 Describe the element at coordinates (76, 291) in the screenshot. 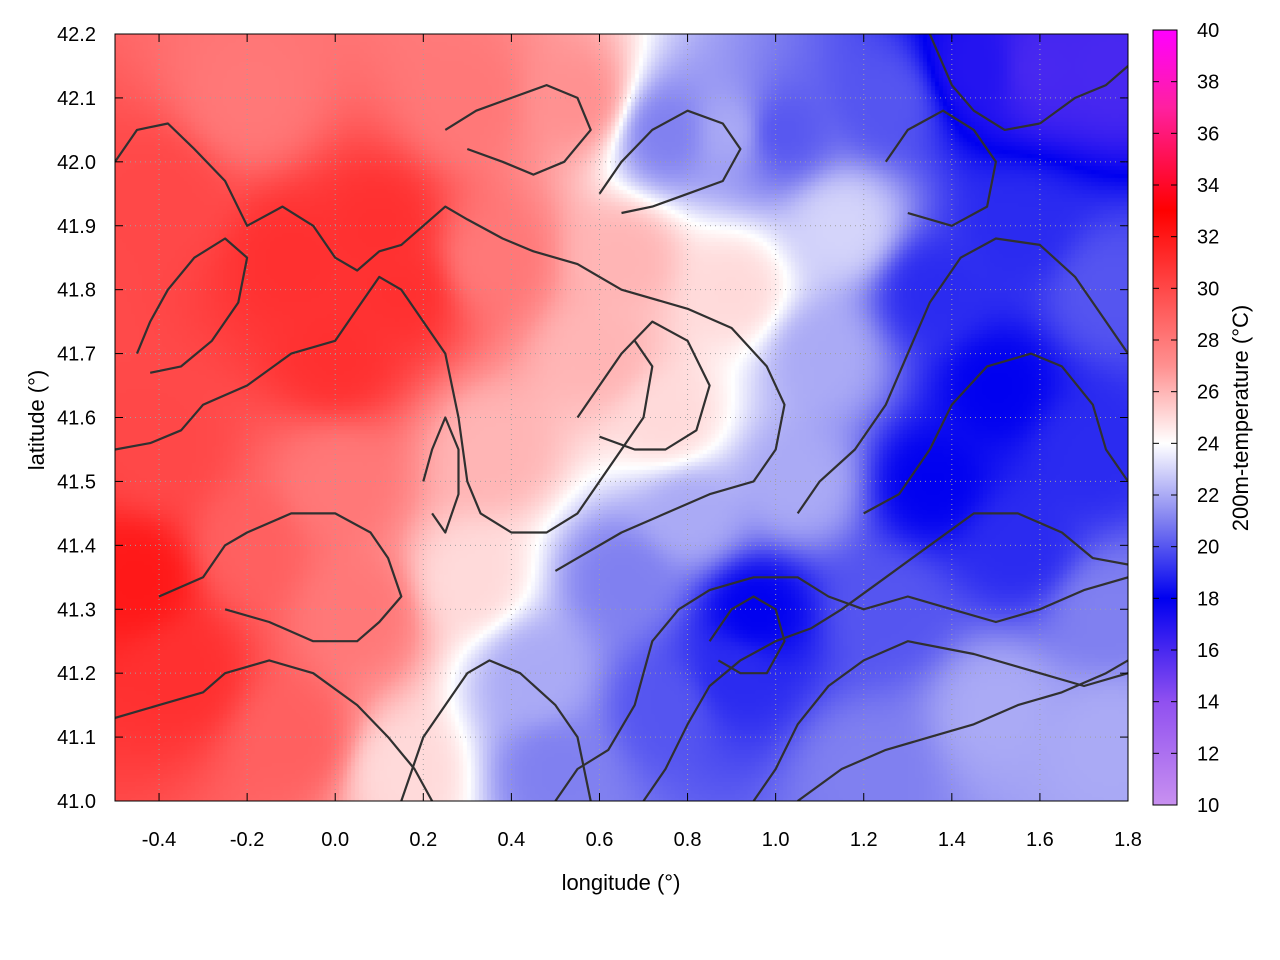

I see `y-tick-label: 41.8` at that location.